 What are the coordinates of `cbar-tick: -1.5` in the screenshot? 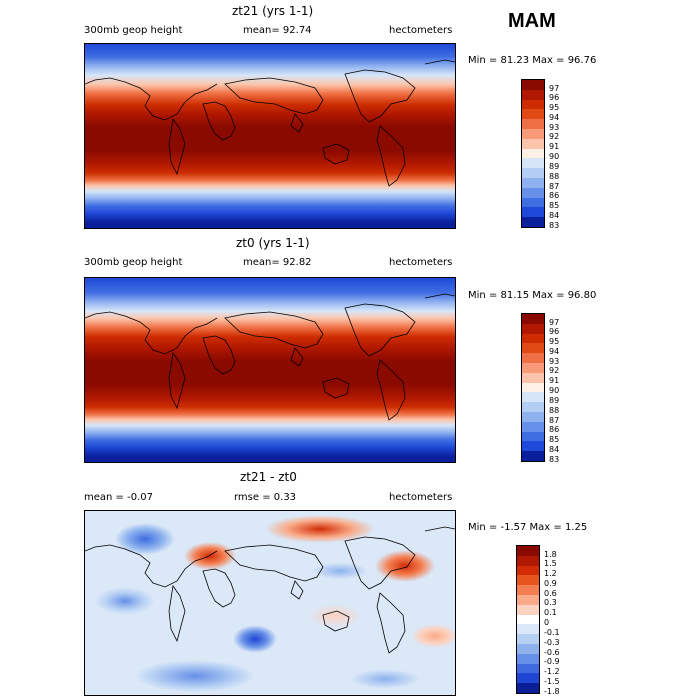 It's located at (552, 681).